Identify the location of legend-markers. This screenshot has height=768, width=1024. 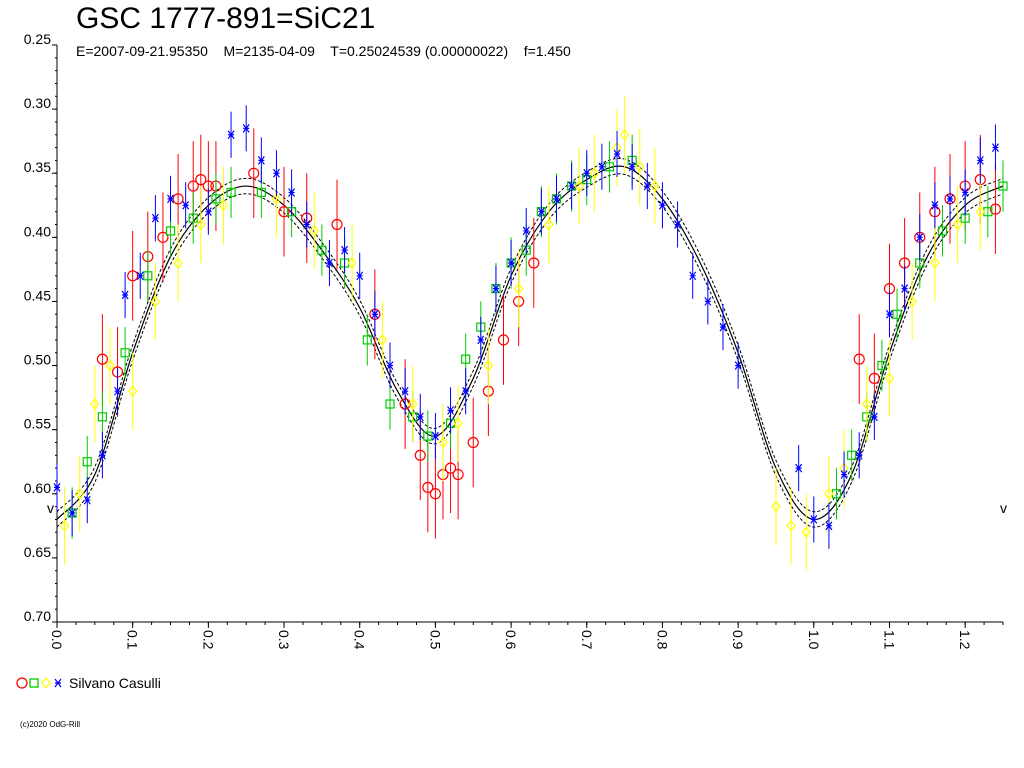
(39, 683).